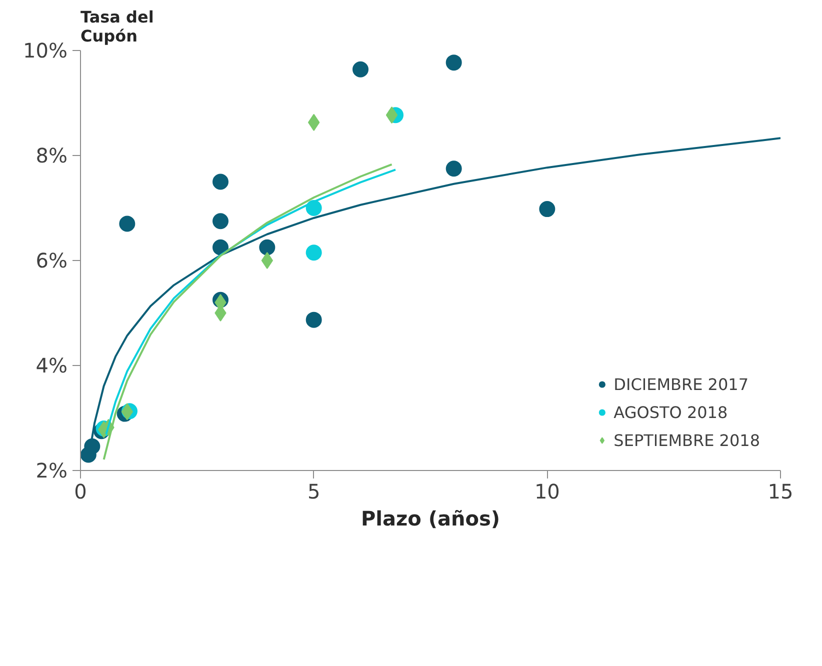  What do you see at coordinates (781, 492) in the screenshot?
I see `x-tick-label: 15` at bounding box center [781, 492].